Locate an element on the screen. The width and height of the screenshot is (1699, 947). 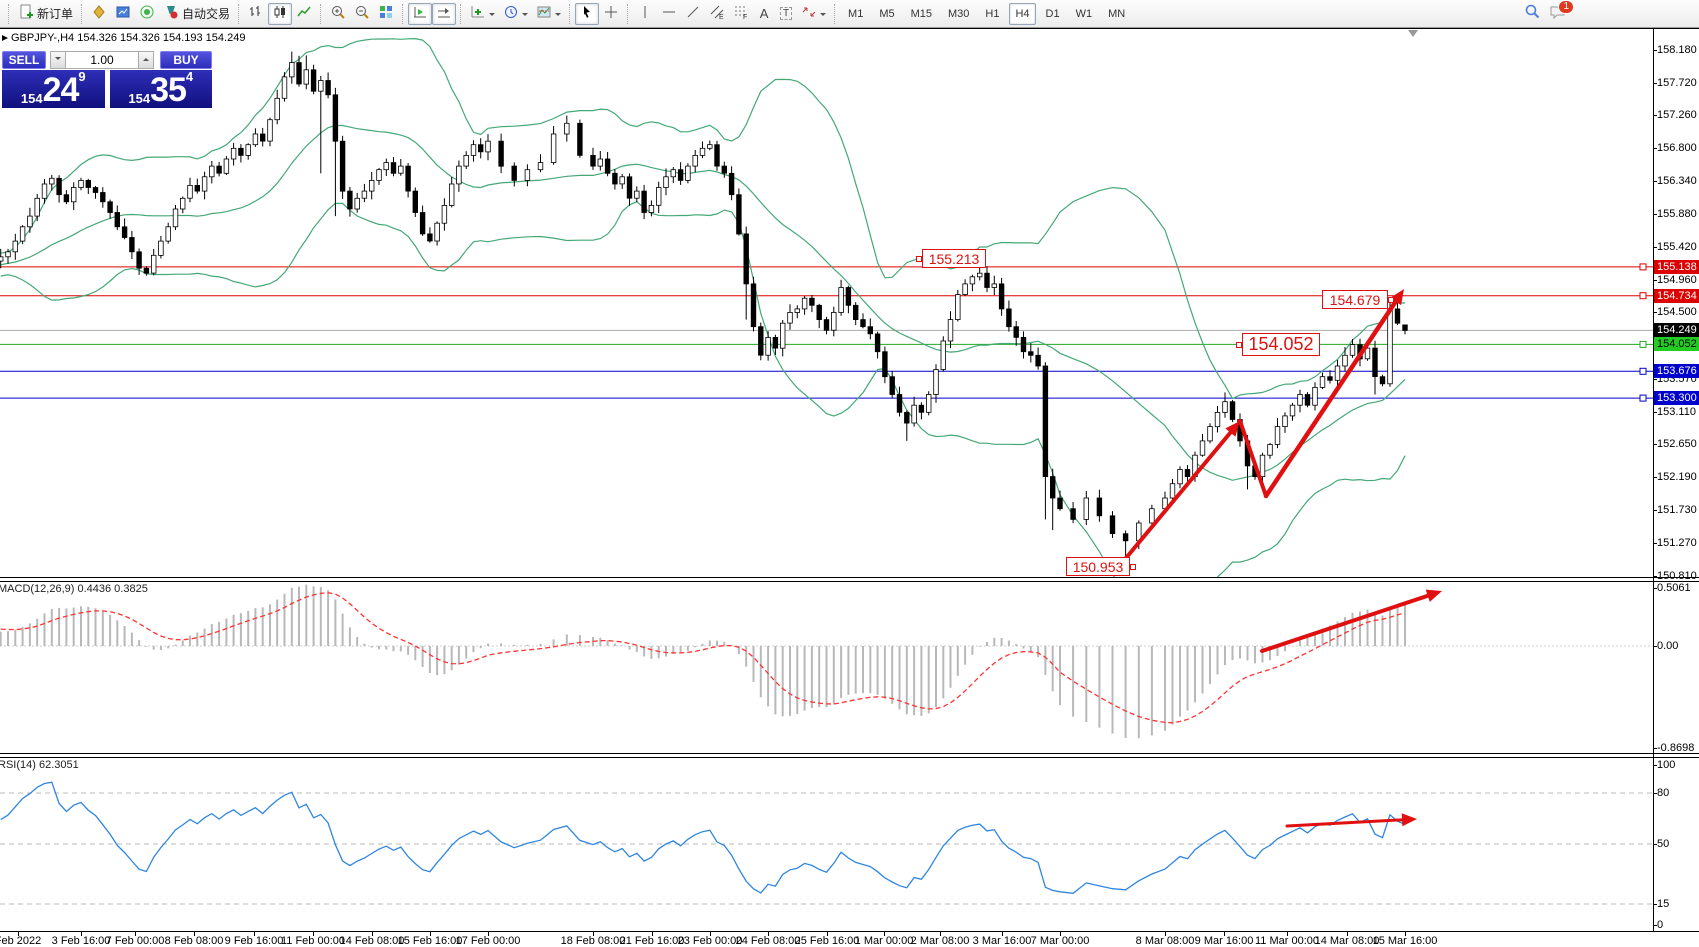
cursor-tool-button is located at coordinates (587, 13).